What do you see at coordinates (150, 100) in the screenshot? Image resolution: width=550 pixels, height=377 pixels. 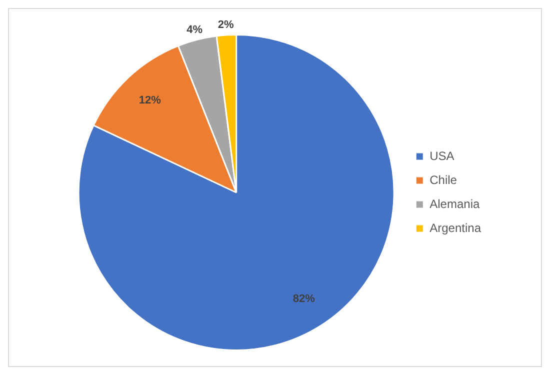 I see `data-label: 12%` at bounding box center [150, 100].